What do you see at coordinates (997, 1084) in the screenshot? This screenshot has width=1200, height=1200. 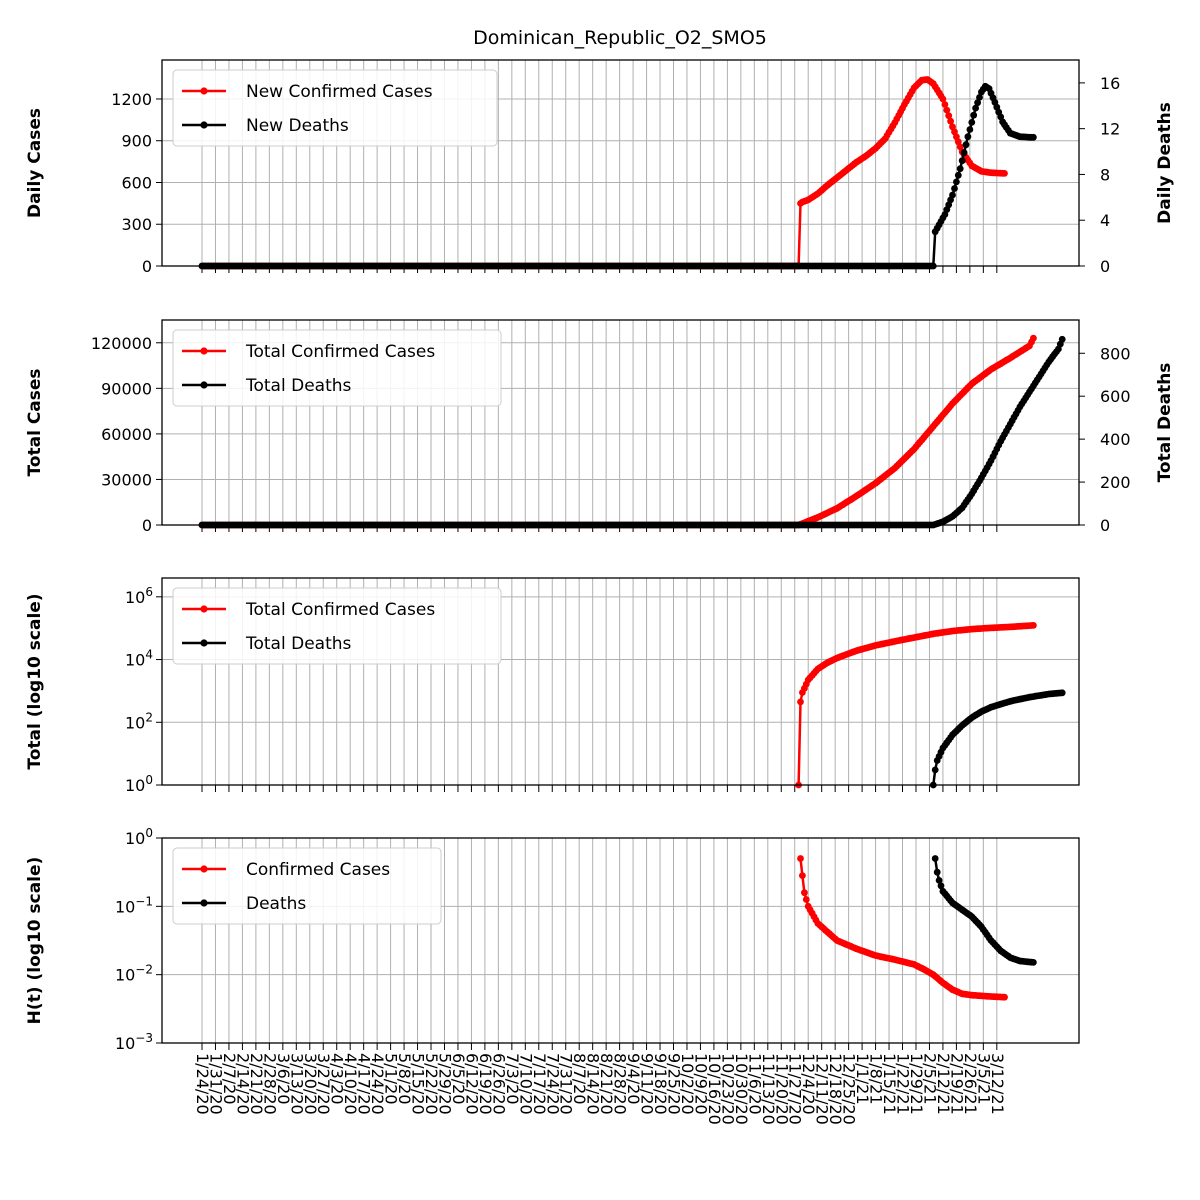 I see `x-tick-label: 3/12/21` at bounding box center [997, 1084].